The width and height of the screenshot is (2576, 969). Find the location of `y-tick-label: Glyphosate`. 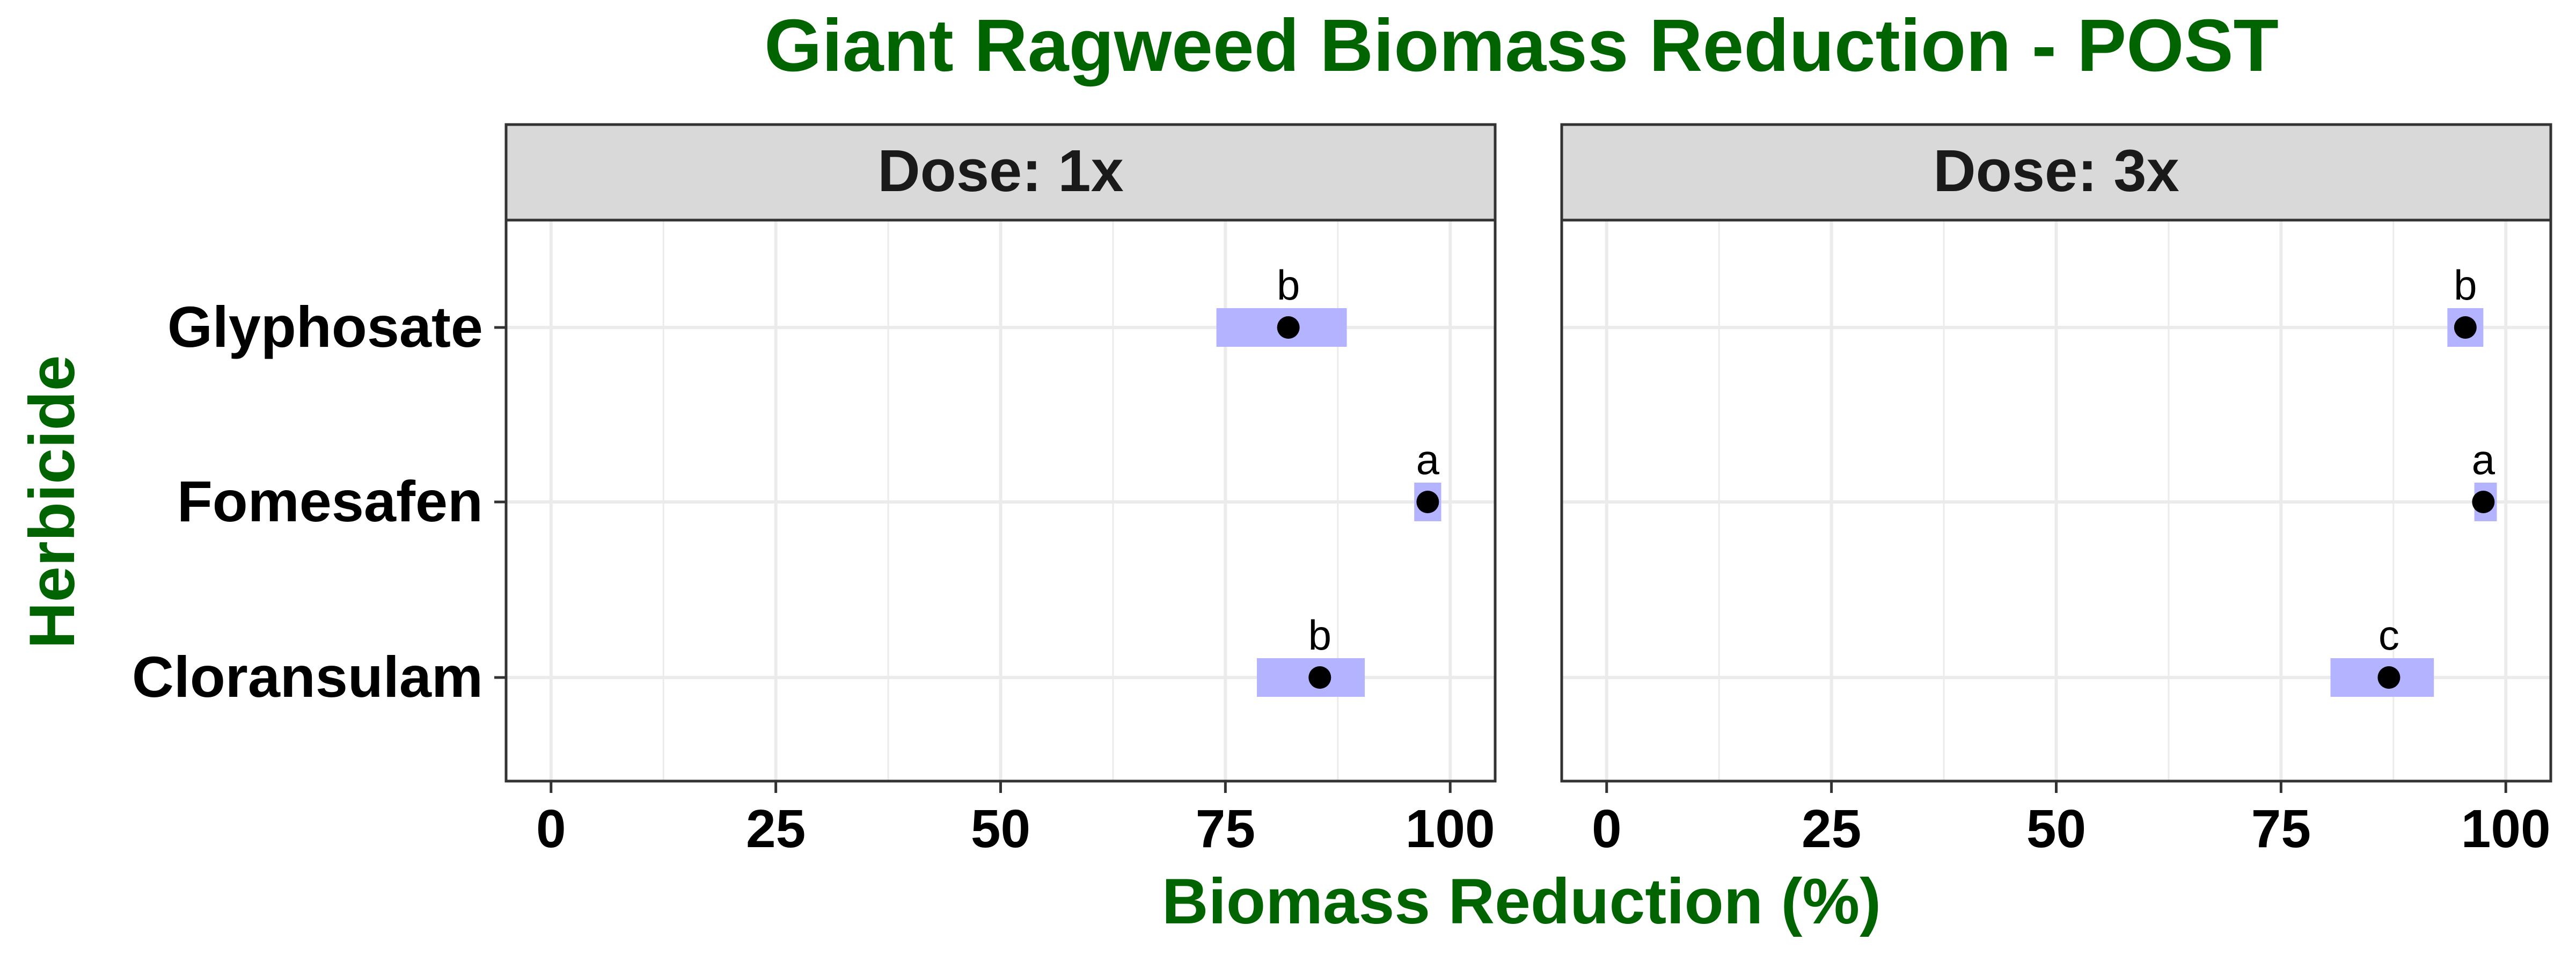

y-tick-label: Glyphosate is located at coordinates (325, 327).